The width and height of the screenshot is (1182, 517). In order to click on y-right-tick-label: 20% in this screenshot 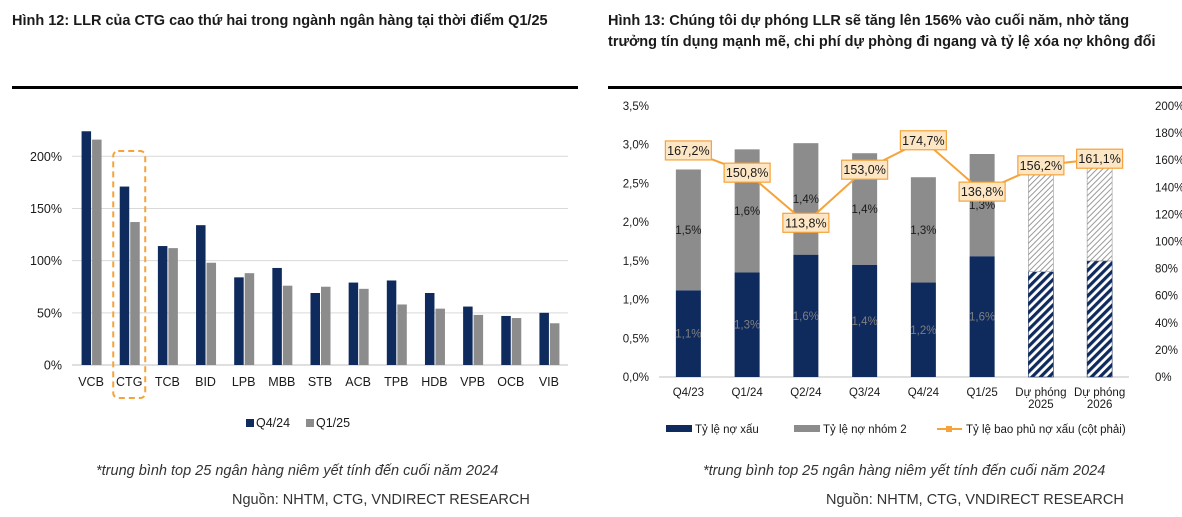, I will do `click(1166, 351)`.